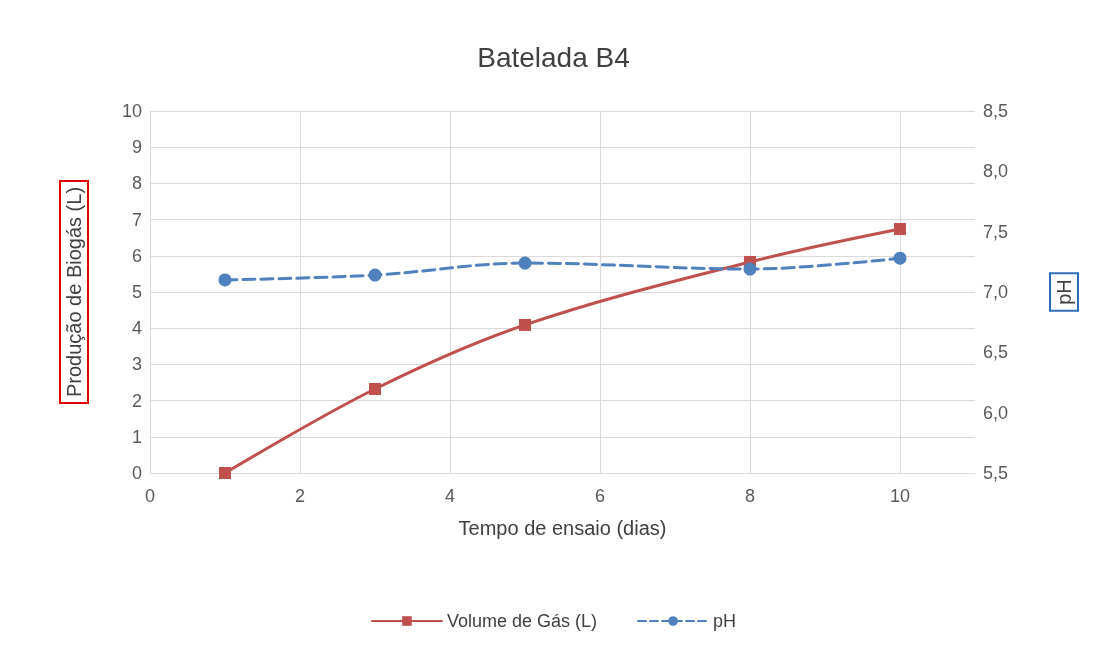 The height and width of the screenshot is (645, 1107). I want to click on legend-label: pH, so click(725, 621).